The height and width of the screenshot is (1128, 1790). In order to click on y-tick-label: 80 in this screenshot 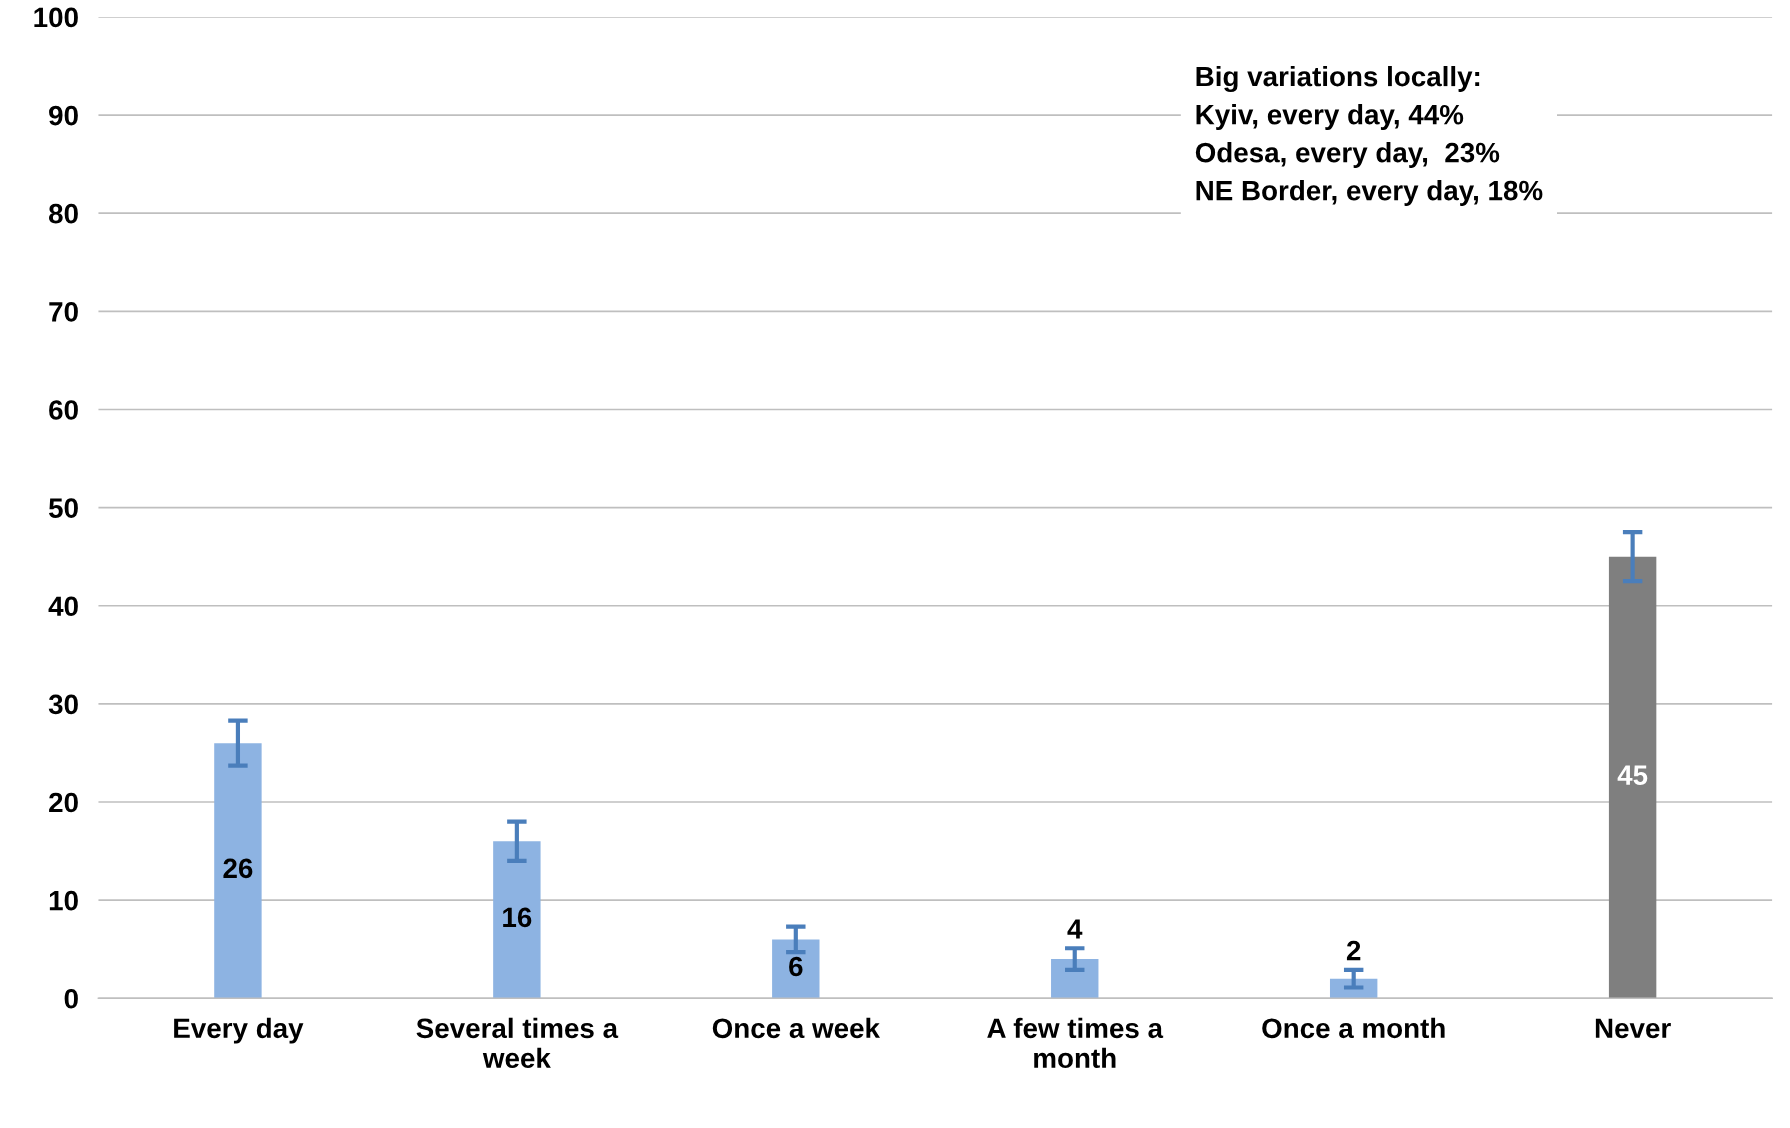, I will do `click(63, 213)`.